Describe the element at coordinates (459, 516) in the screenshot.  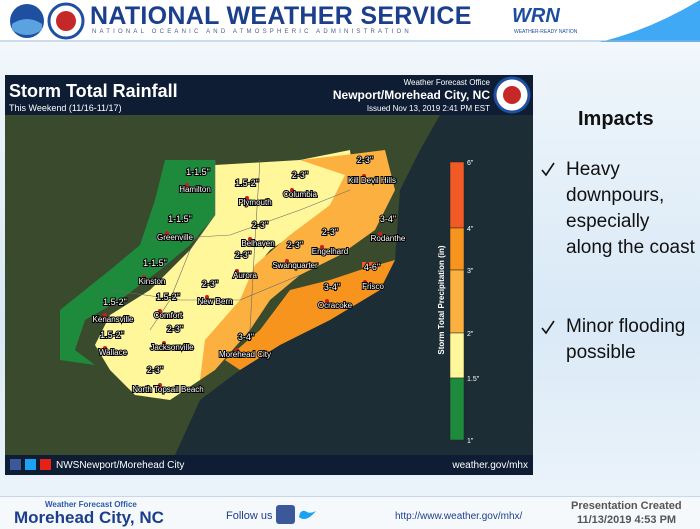
I see `footer-url: http://www.weather.gov/mhx/` at that location.